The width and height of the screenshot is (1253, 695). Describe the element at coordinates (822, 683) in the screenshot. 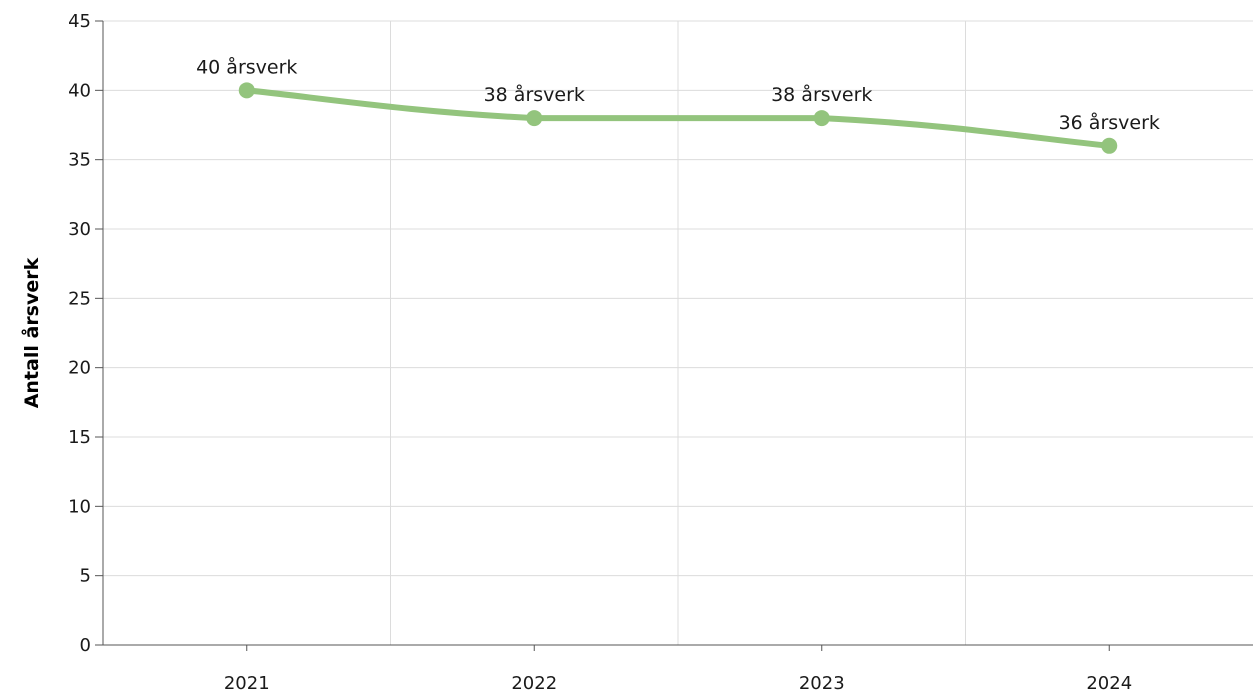

I see `x-tick-label: 2023` at that location.